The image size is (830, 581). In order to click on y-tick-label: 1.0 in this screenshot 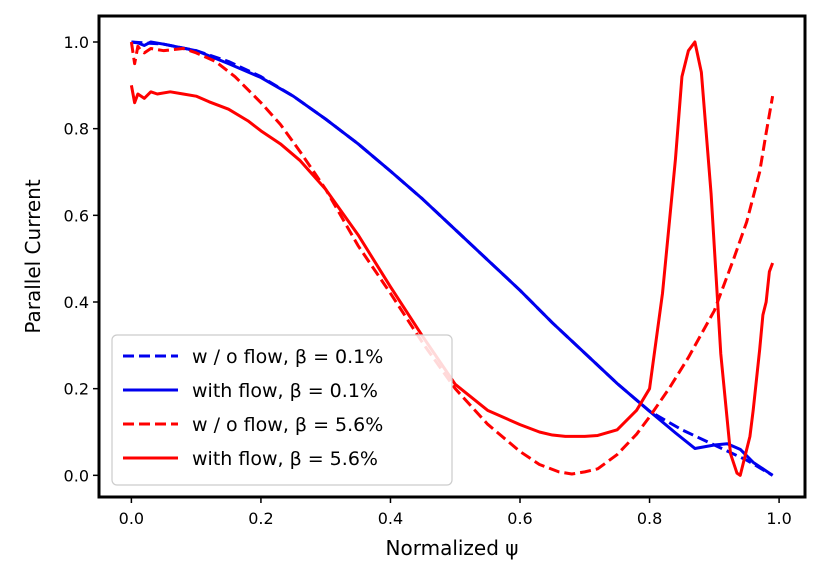, I will do `click(76, 42)`.